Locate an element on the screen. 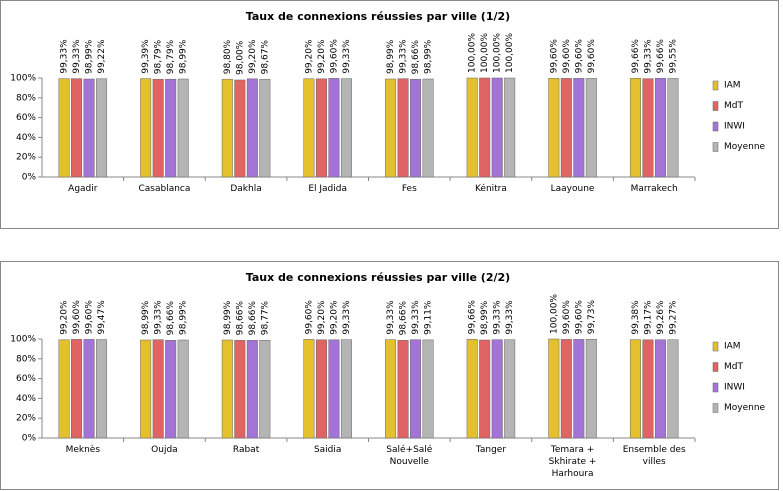  value-label: 99,73% is located at coordinates (592, 317).